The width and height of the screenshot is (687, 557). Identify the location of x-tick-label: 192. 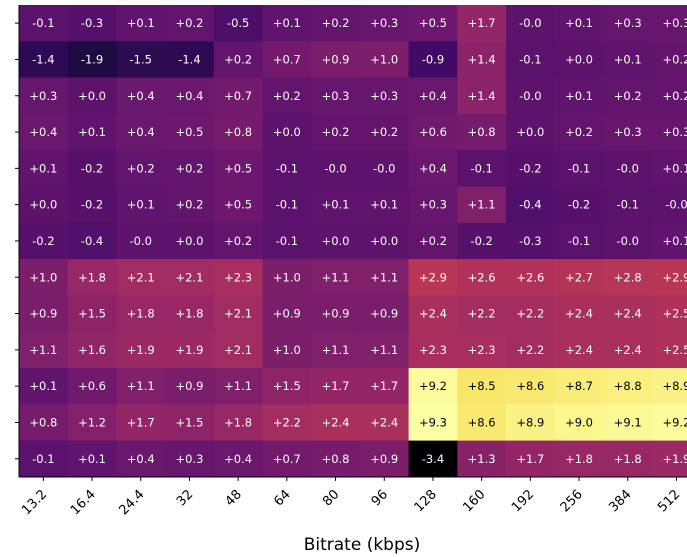
(523, 501).